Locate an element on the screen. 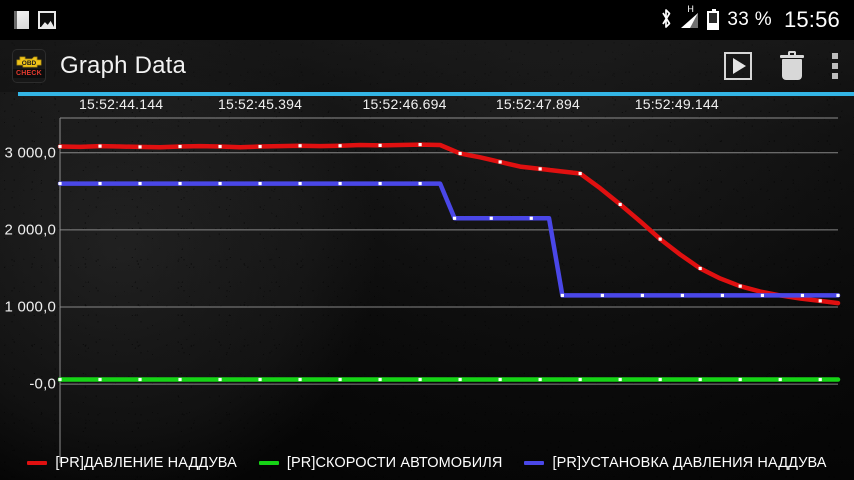  legend-label: [PR]СКОРОСТИ АВТОМОБИЛЯ is located at coordinates (394, 463).